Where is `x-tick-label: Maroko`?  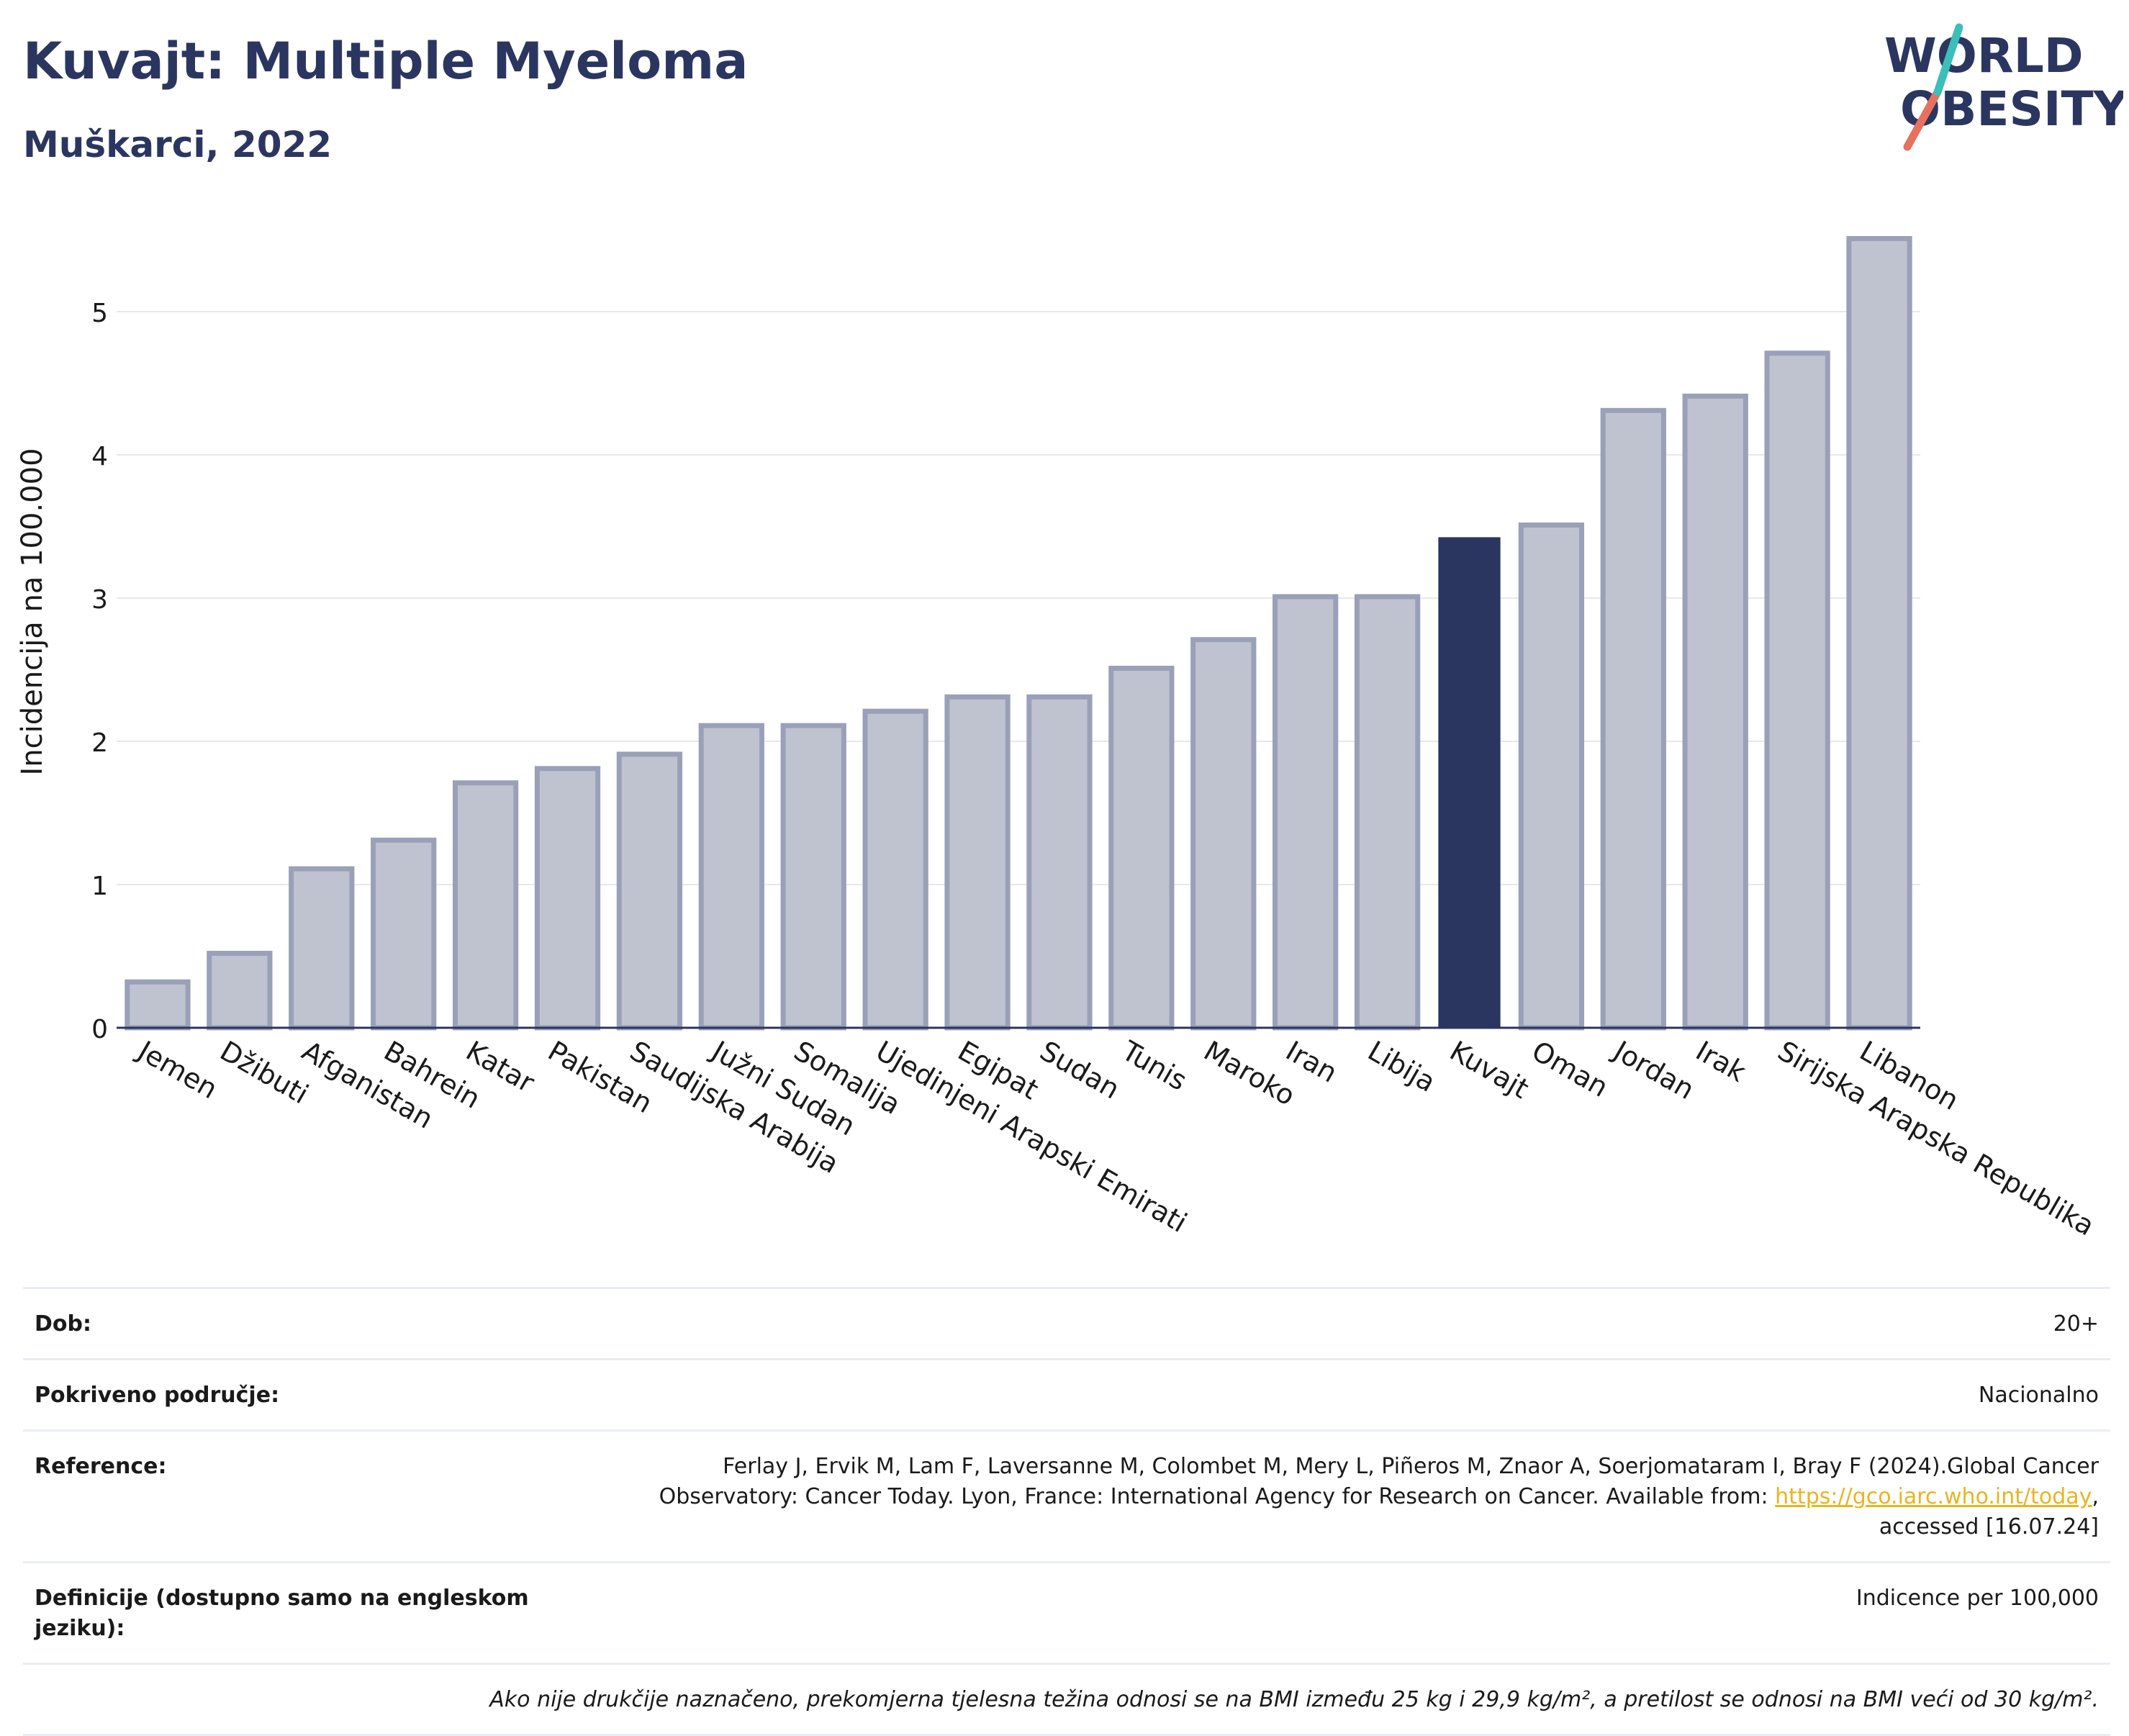 x-tick-label: Maroko is located at coordinates (1249, 1074).